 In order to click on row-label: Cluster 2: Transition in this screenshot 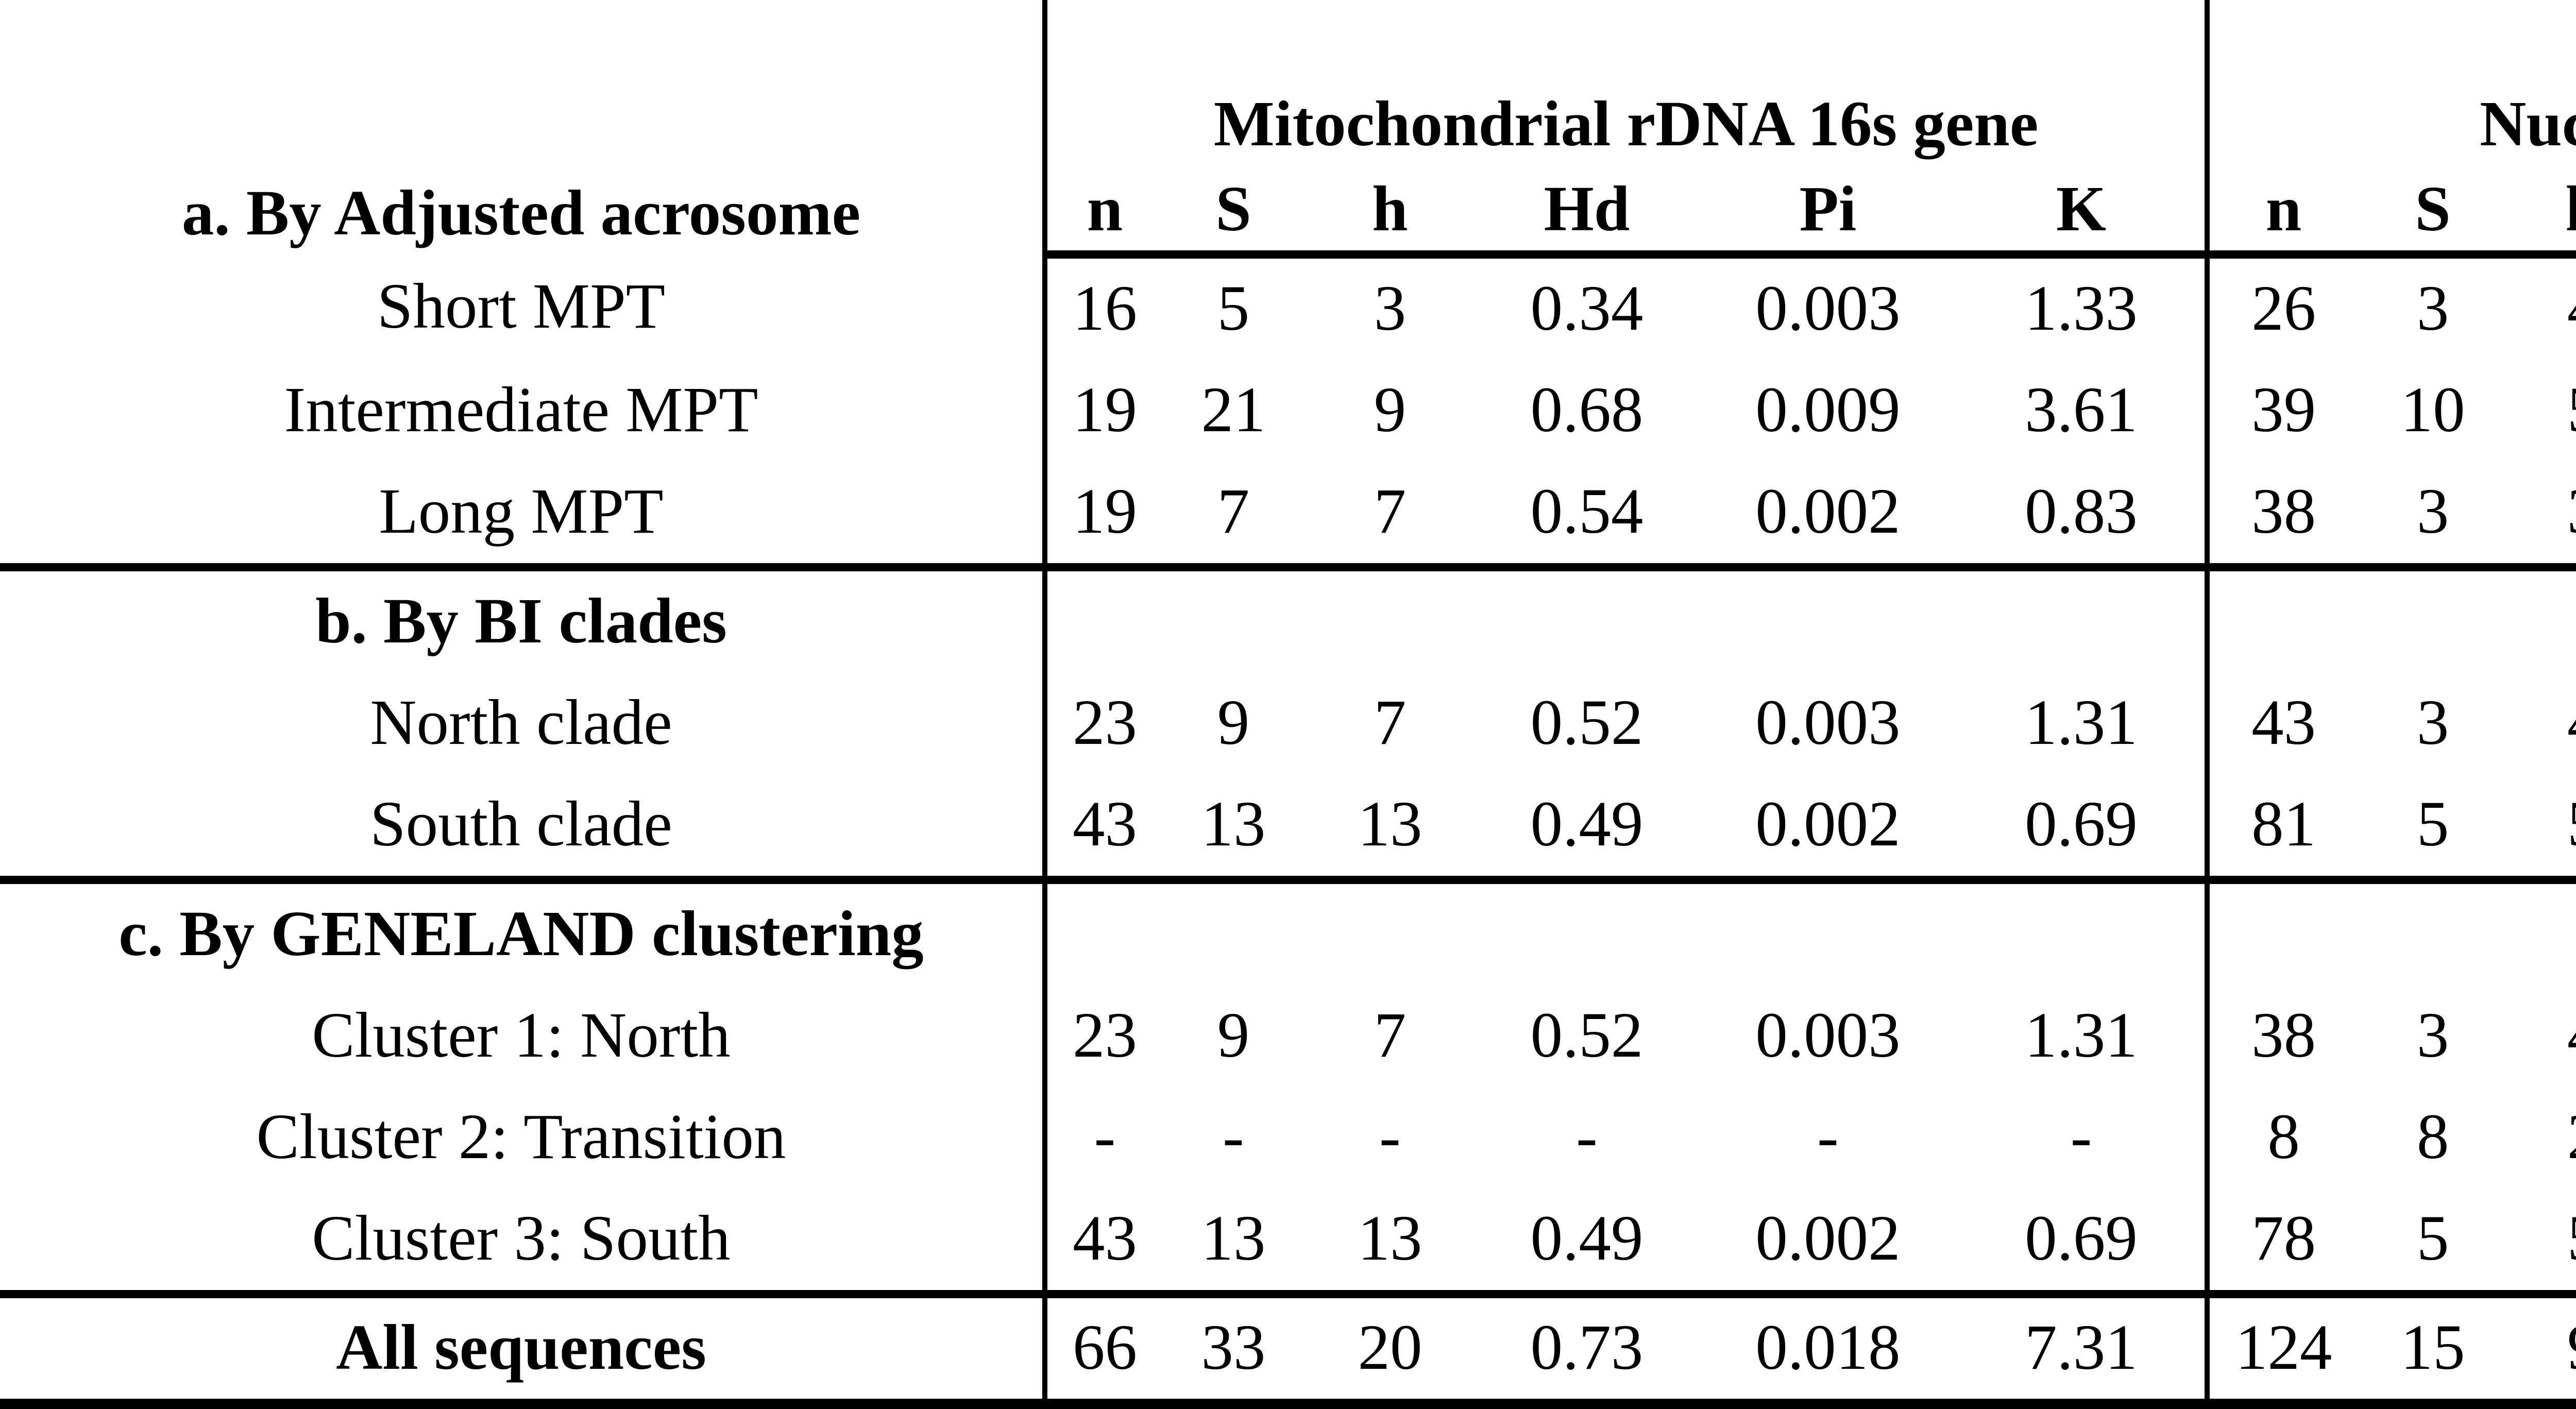, I will do `click(521, 1137)`.